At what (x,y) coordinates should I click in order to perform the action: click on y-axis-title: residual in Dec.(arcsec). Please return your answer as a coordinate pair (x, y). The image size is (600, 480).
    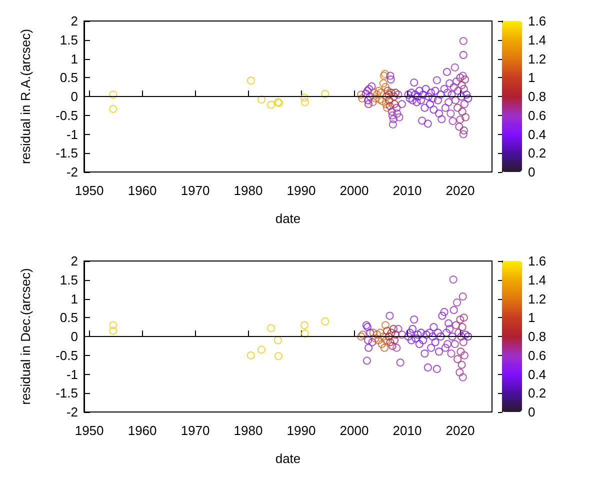
    Looking at the image, I should click on (25, 336).